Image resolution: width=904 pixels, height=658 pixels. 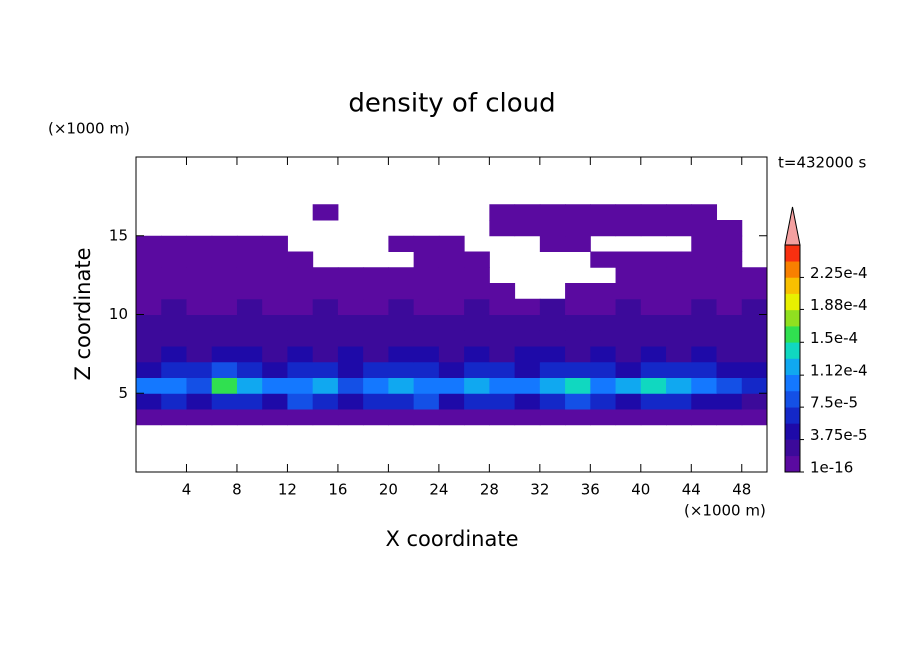 I want to click on x-tick-label: 12, so click(x=287, y=490).